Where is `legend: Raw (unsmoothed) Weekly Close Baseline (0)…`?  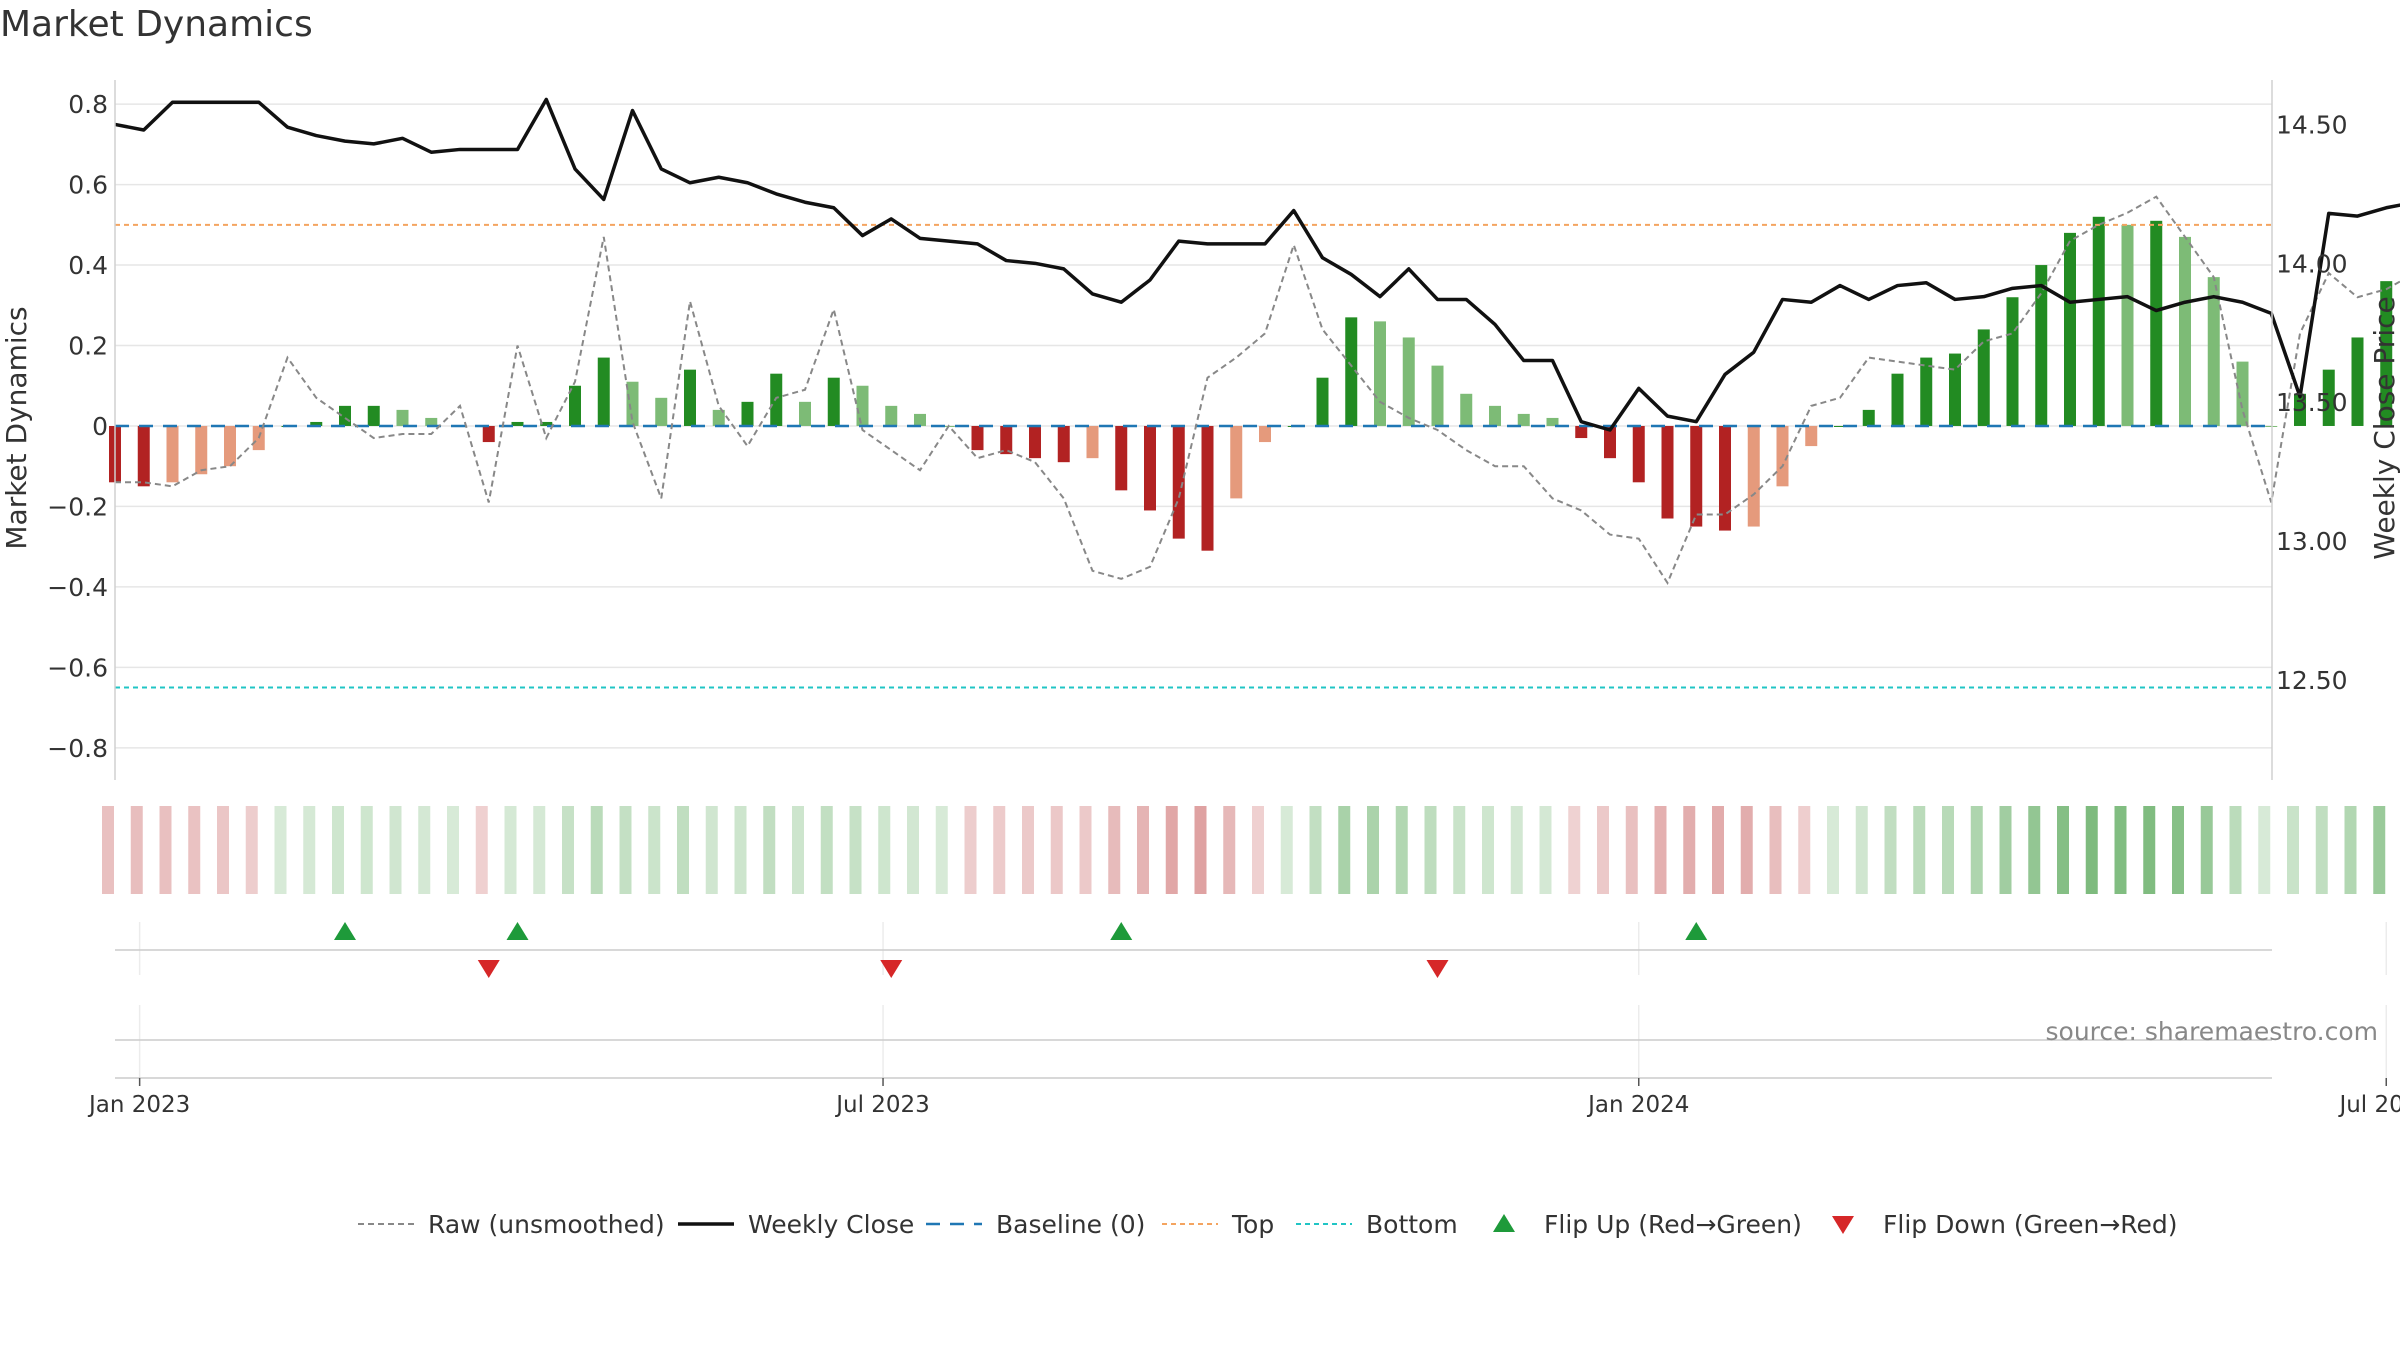 legend: Raw (unsmoothed) Weekly Close Baseline (0)… is located at coordinates (1268, 1224).